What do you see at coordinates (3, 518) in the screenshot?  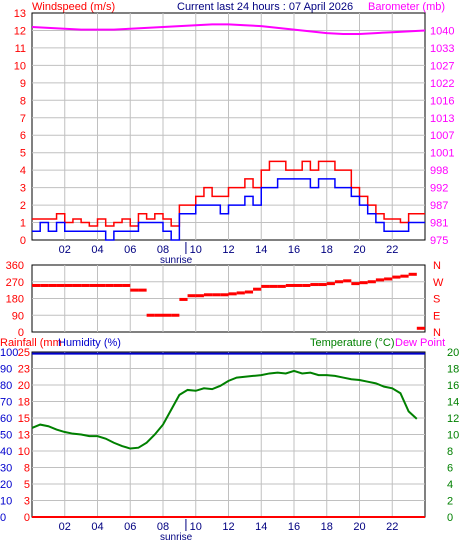 I see `humidity-tick-label: 0` at bounding box center [3, 518].